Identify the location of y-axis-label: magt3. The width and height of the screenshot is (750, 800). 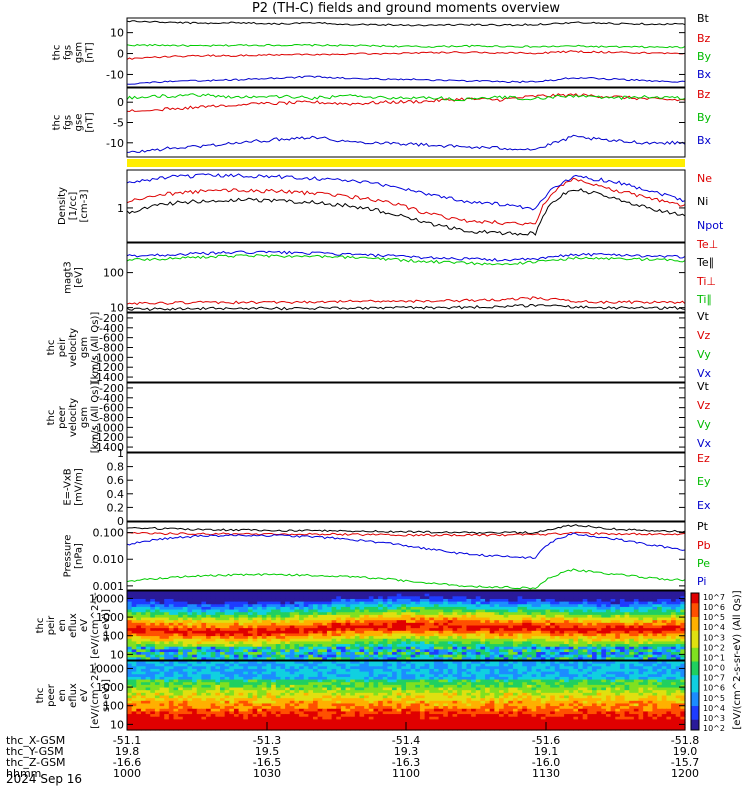
(68, 277).